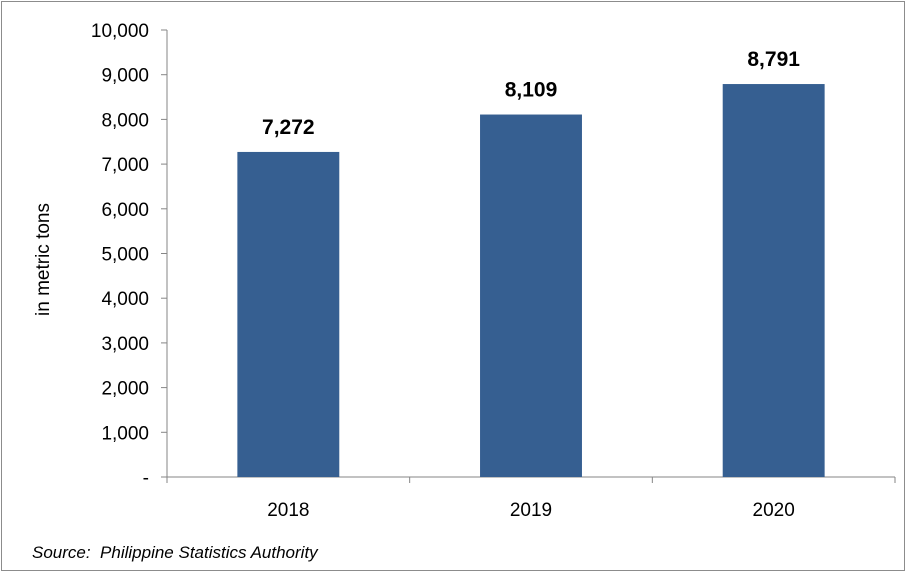 The image size is (908, 574). Describe the element at coordinates (43, 259) in the screenshot. I see `y-axis-title: in metric tons` at that location.